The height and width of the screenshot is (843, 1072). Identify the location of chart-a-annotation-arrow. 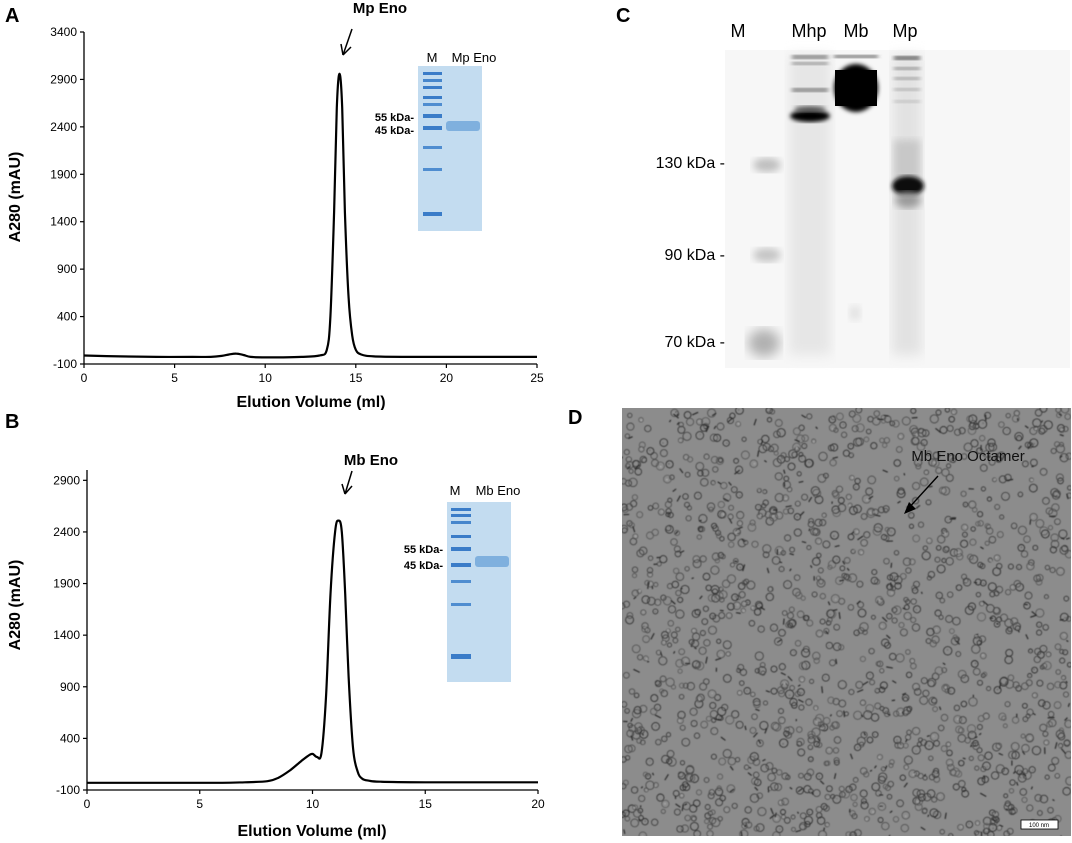
(347, 42).